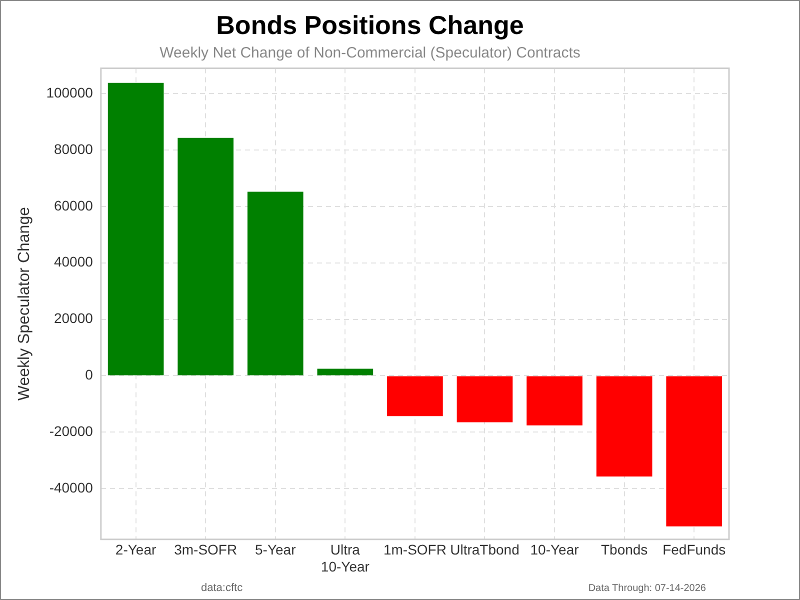  Describe the element at coordinates (71, 431) in the screenshot. I see `y-tick-label: -20000` at that location.